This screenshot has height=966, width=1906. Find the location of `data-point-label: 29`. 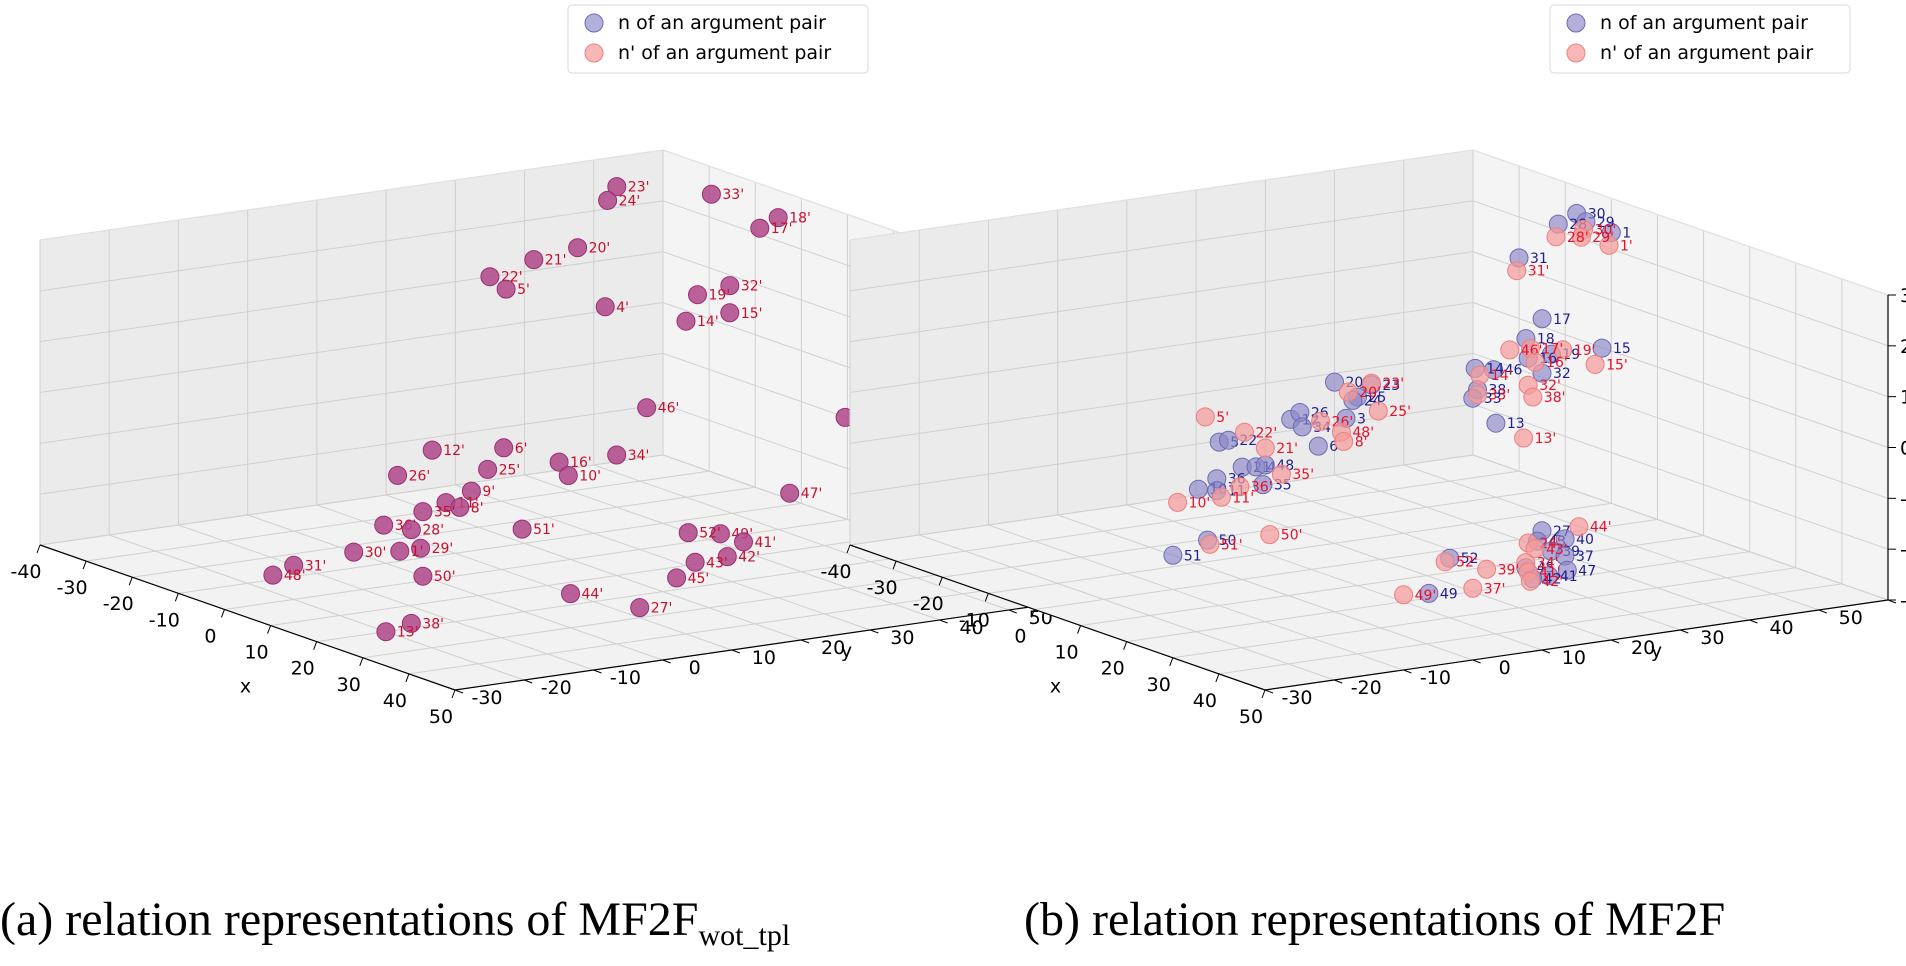

data-point-label: 29 is located at coordinates (1606, 223).